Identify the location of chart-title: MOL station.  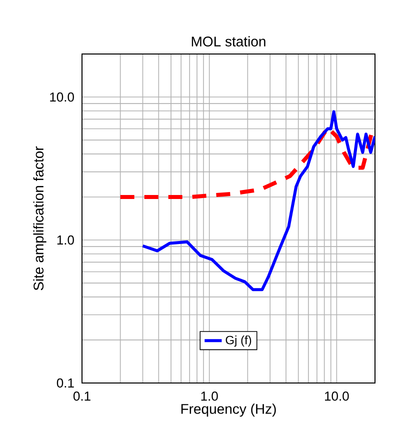
(229, 41).